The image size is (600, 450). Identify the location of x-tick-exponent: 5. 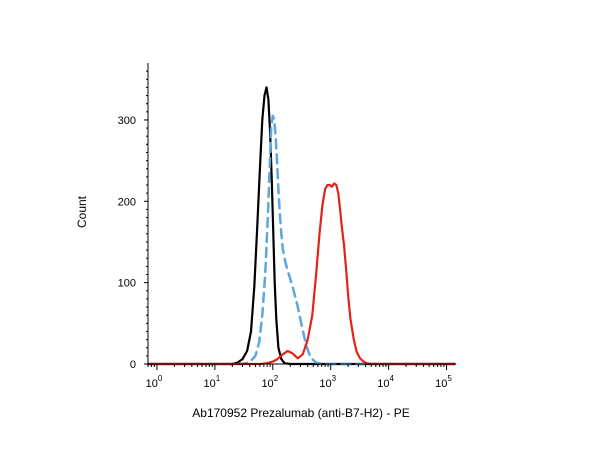
(449, 378).